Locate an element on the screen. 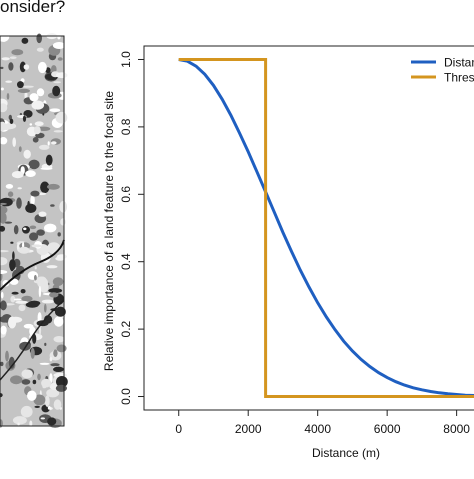 Image resolution: width=474 pixels, height=479 pixels. y-tick-label: 0.6 is located at coordinates (126, 194).